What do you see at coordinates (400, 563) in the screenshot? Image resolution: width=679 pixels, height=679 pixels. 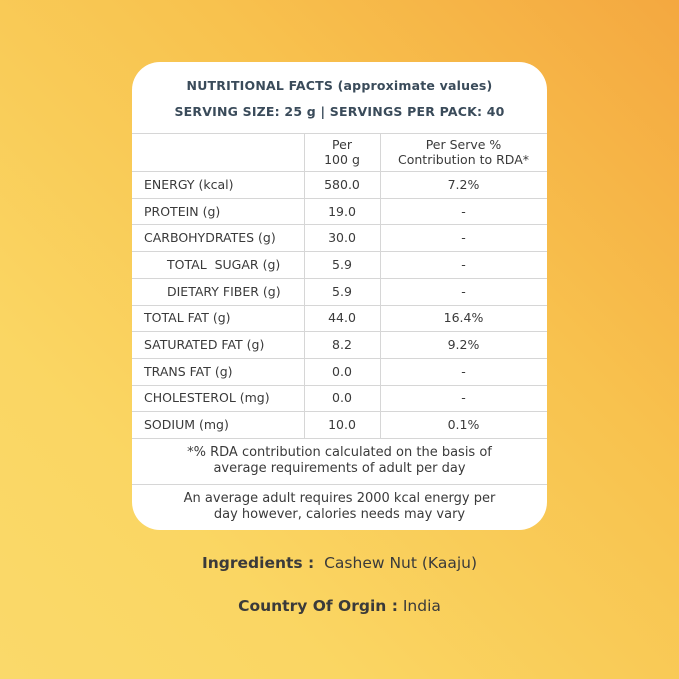 I see `ingredients-value: Cashew Nut (Kaaju)` at bounding box center [400, 563].